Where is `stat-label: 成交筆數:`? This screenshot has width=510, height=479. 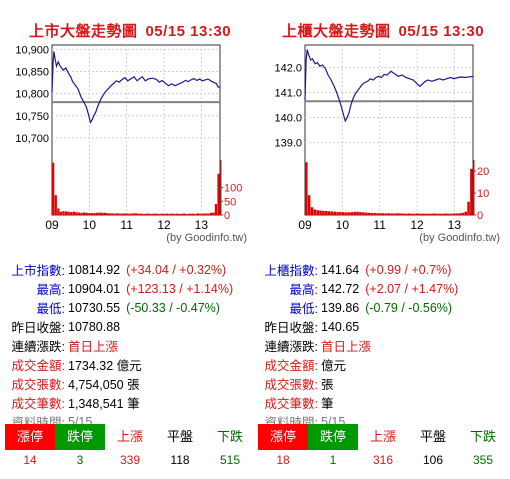 stat-label: 成交筆數: is located at coordinates (291, 404).